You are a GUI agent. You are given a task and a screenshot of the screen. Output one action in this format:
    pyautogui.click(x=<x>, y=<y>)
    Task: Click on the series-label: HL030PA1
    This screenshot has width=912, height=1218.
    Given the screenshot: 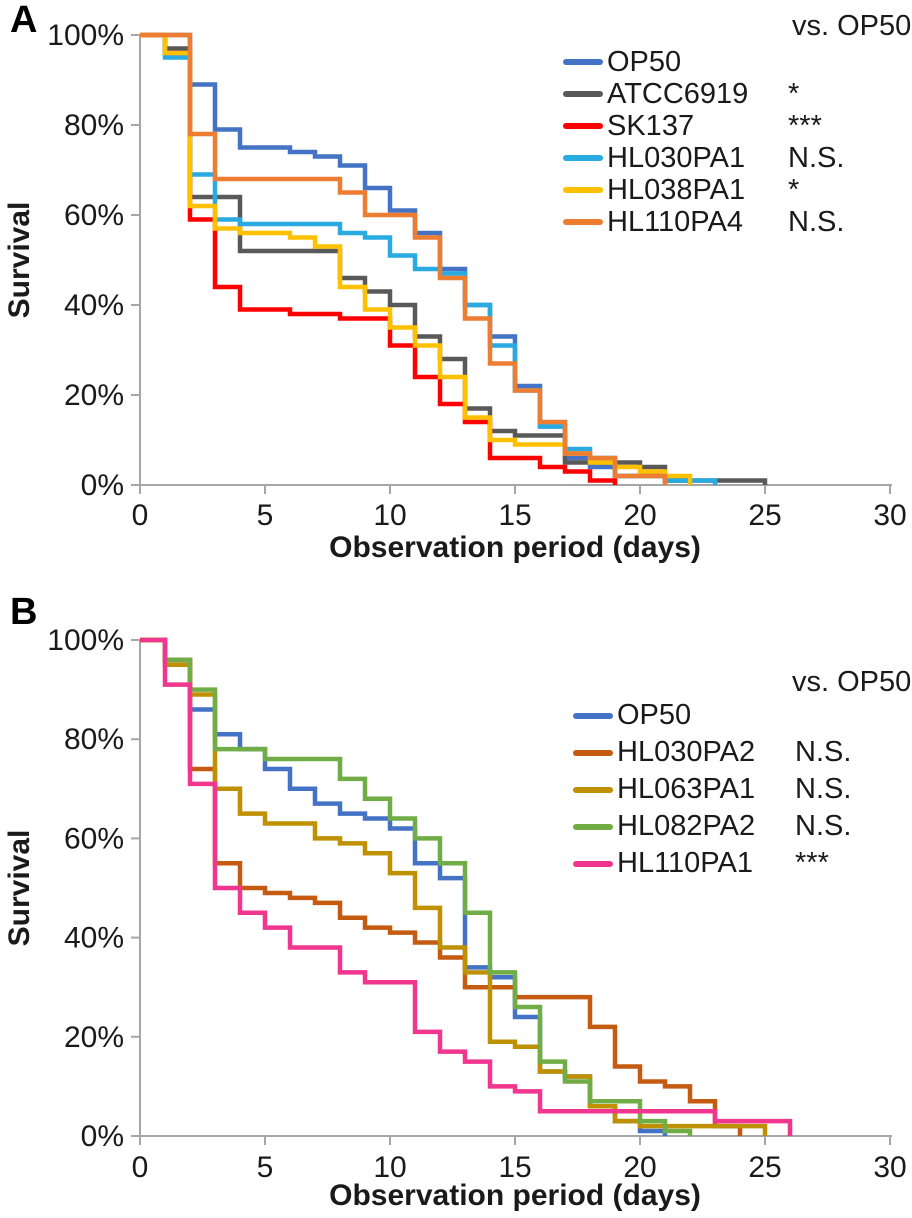 What is the action you would take?
    pyautogui.click(x=676, y=157)
    